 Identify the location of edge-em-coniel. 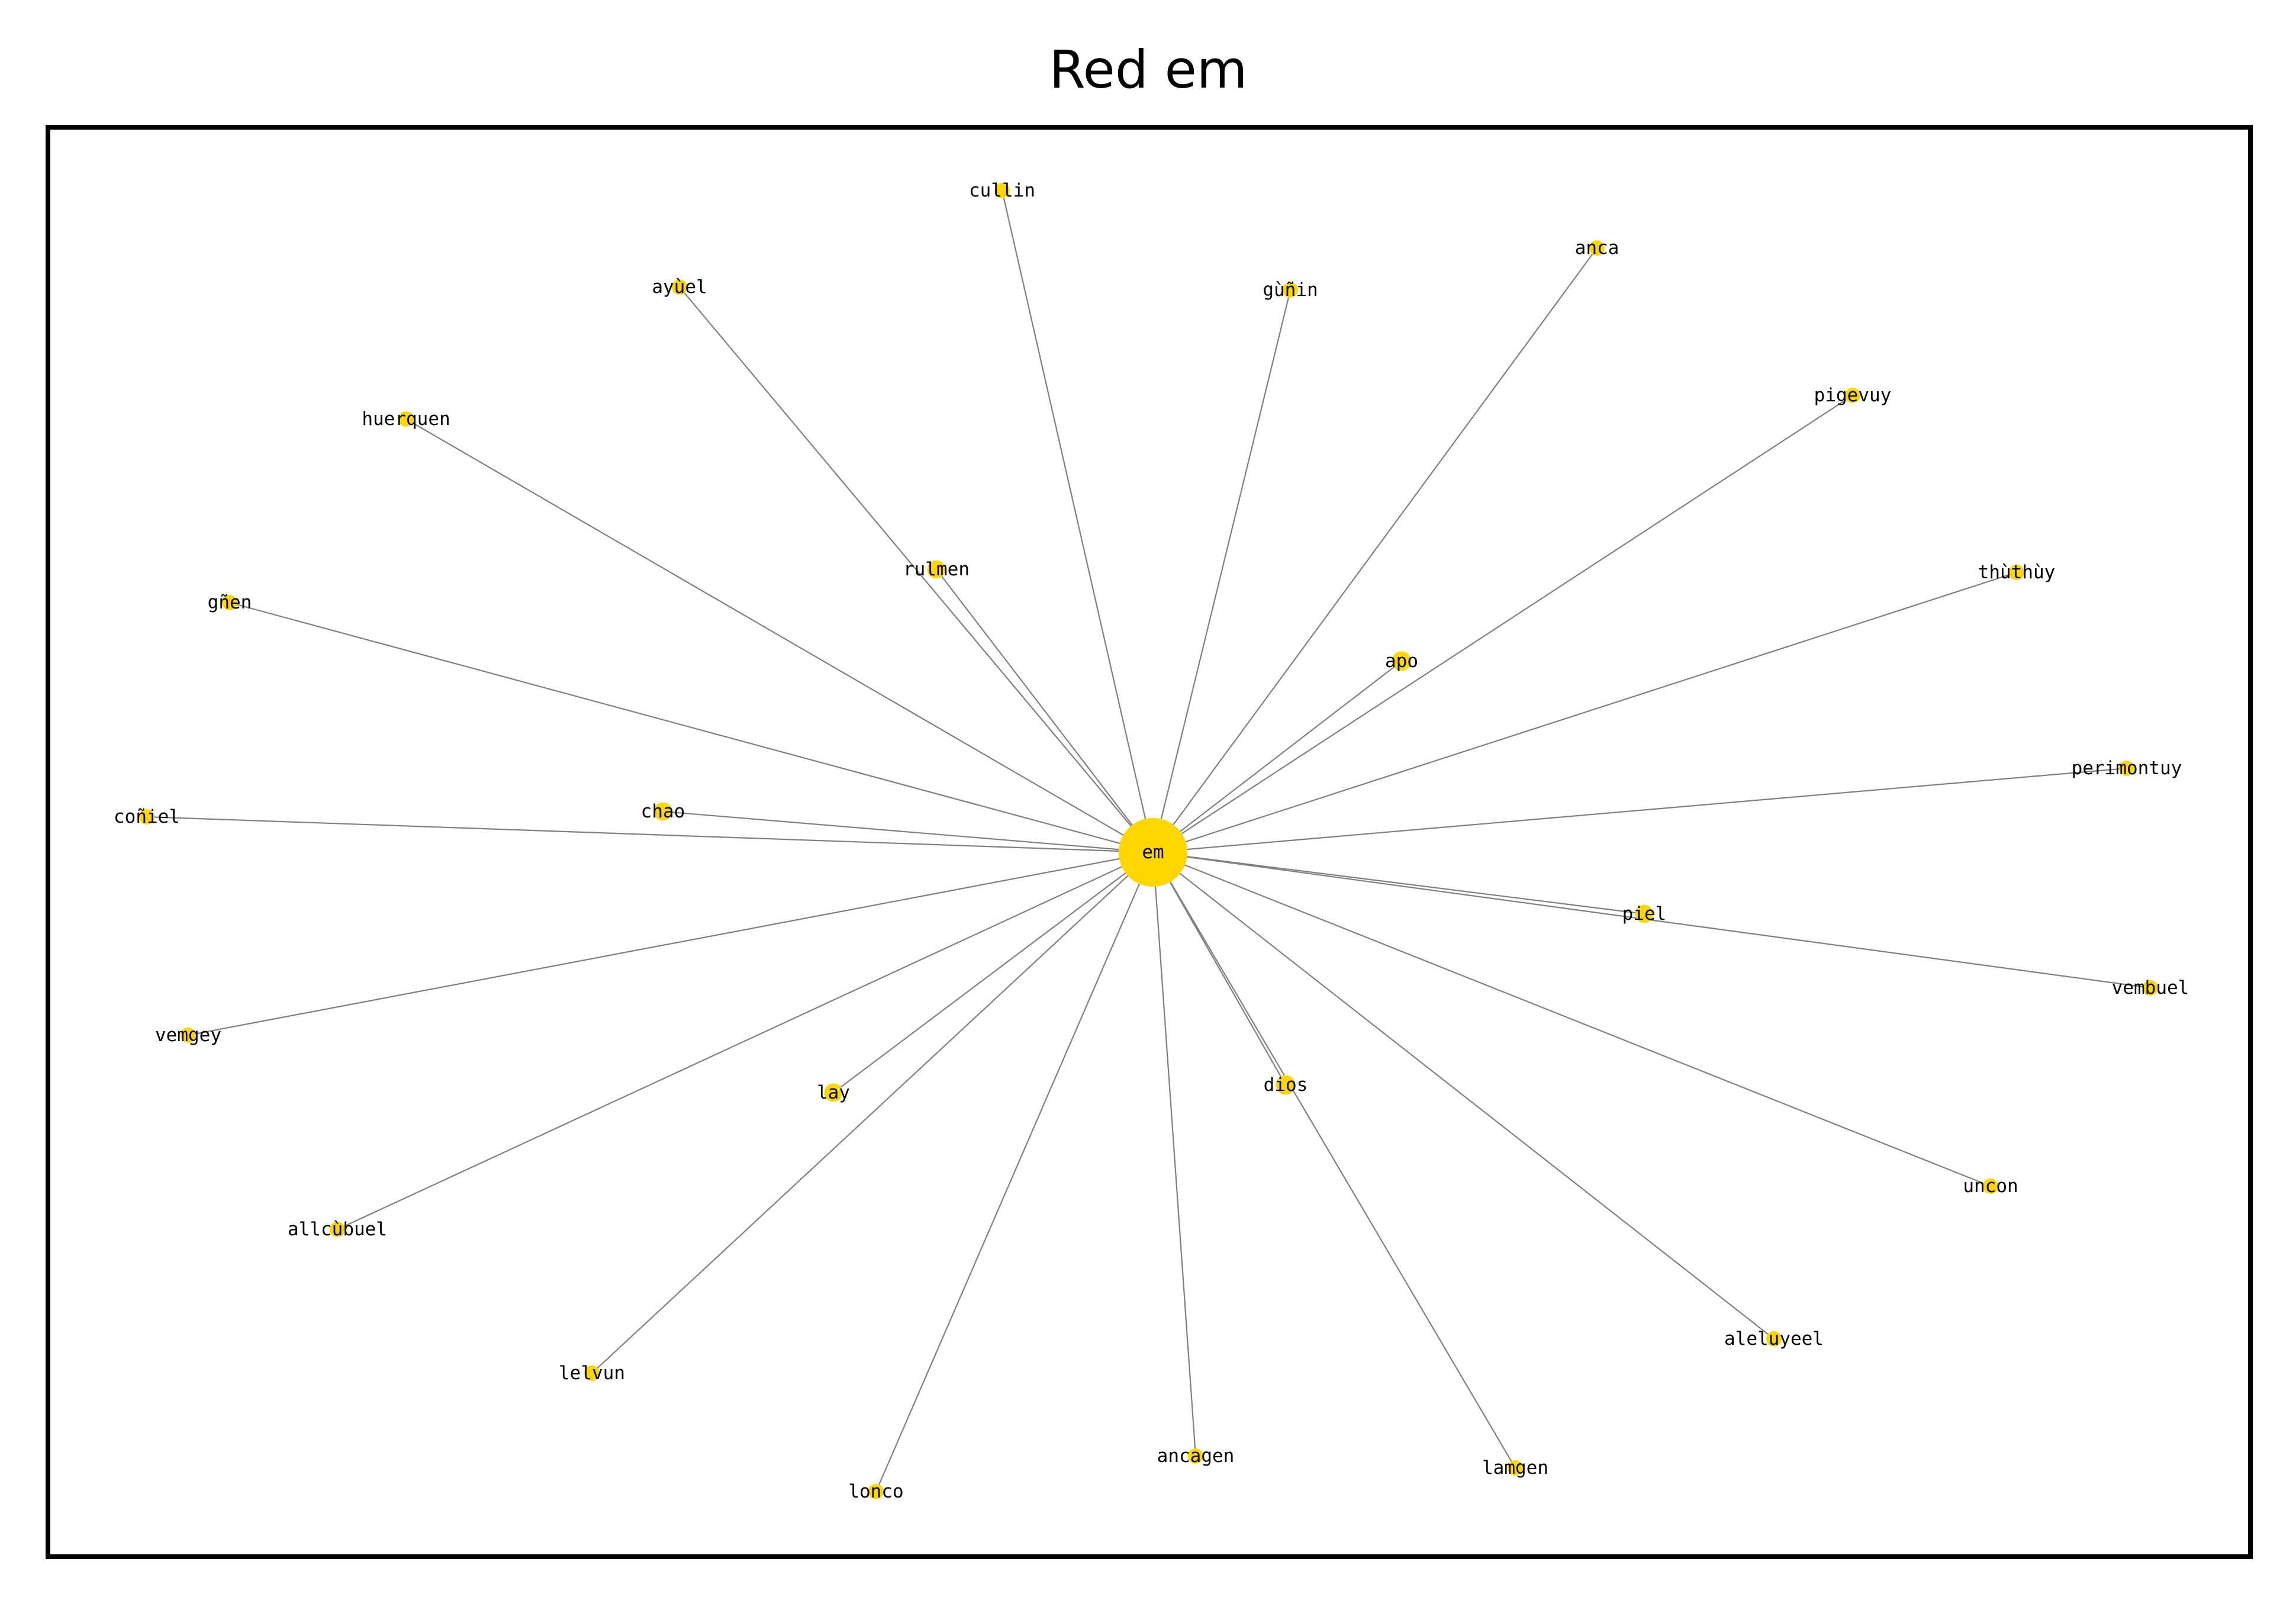
(650, 835).